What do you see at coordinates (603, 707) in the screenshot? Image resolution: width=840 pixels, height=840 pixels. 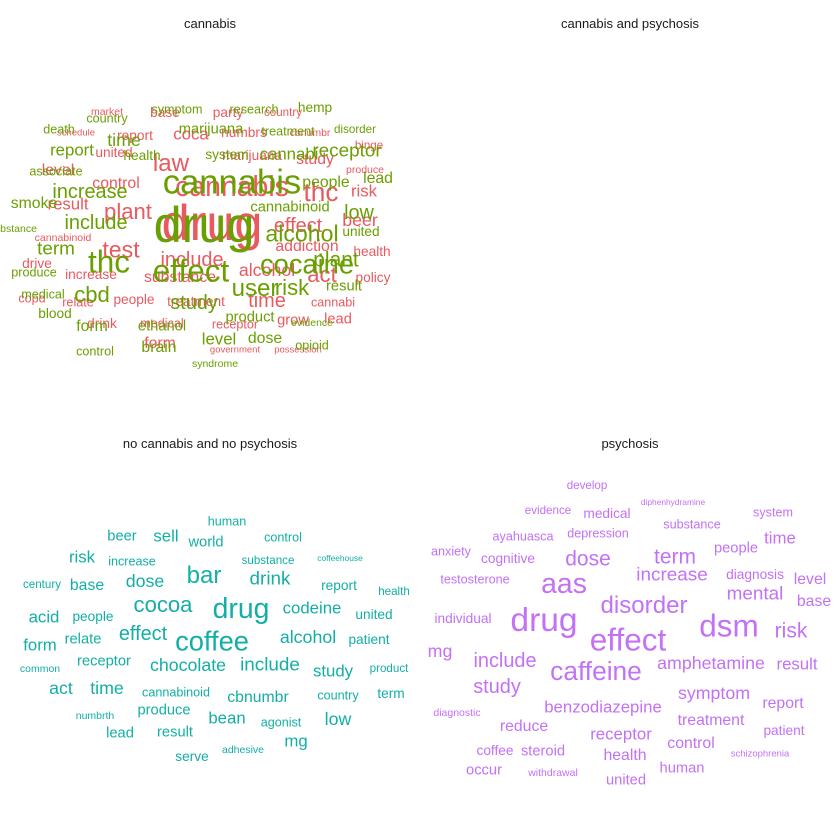 I see `word-benzodiazepine: benzodiazepine` at bounding box center [603, 707].